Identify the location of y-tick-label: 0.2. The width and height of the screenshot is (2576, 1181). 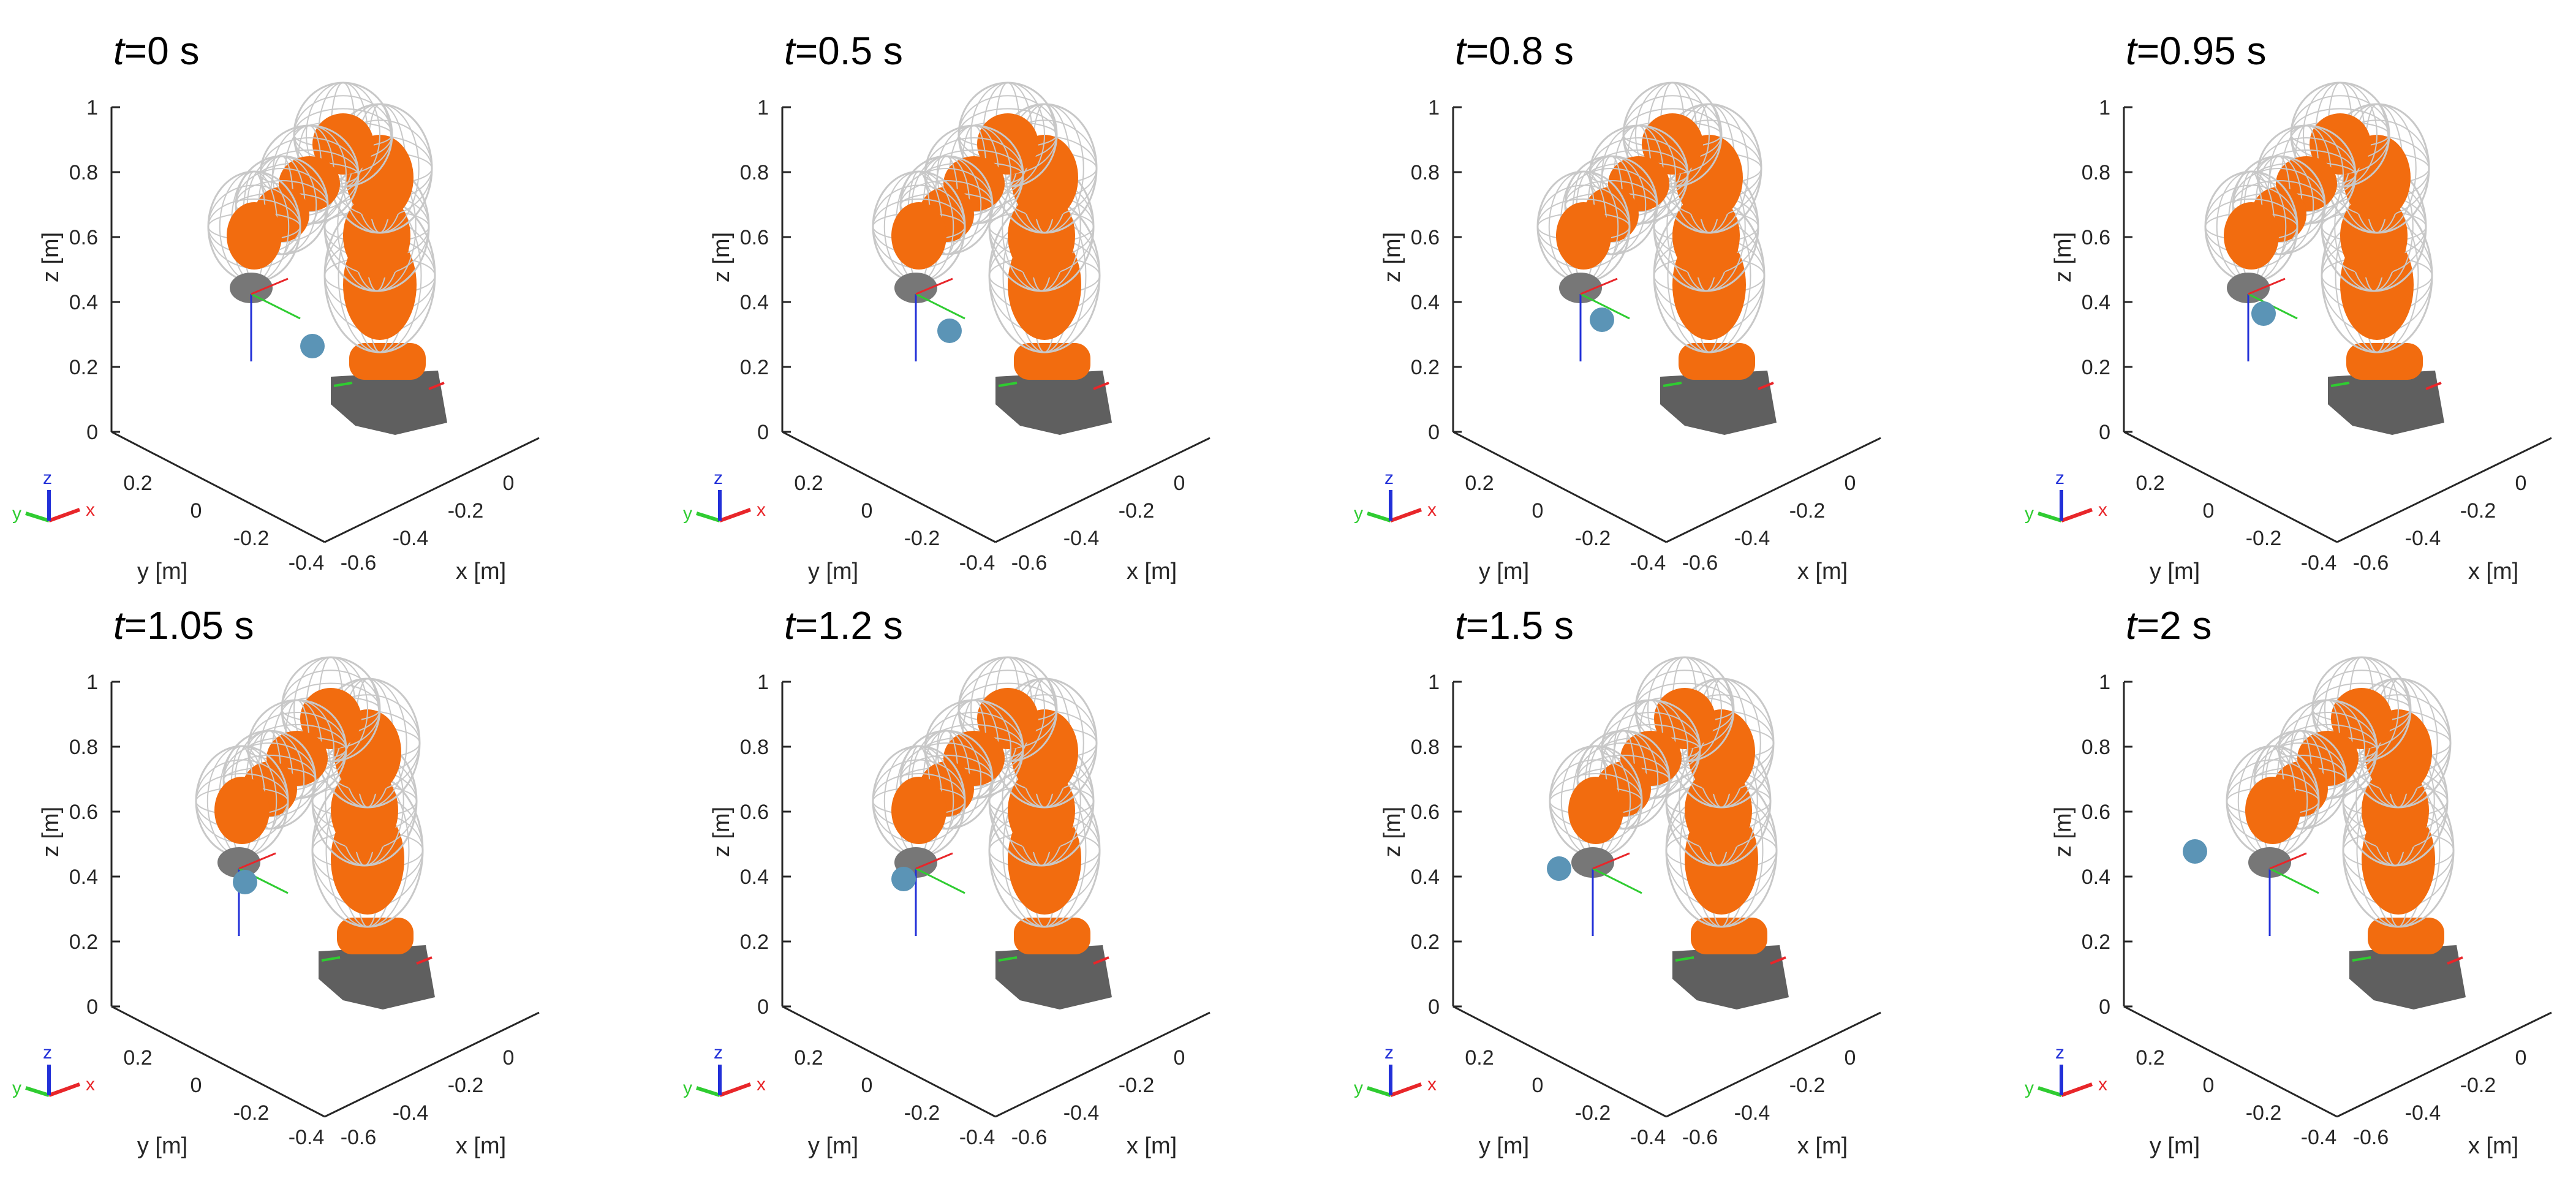
(137, 483).